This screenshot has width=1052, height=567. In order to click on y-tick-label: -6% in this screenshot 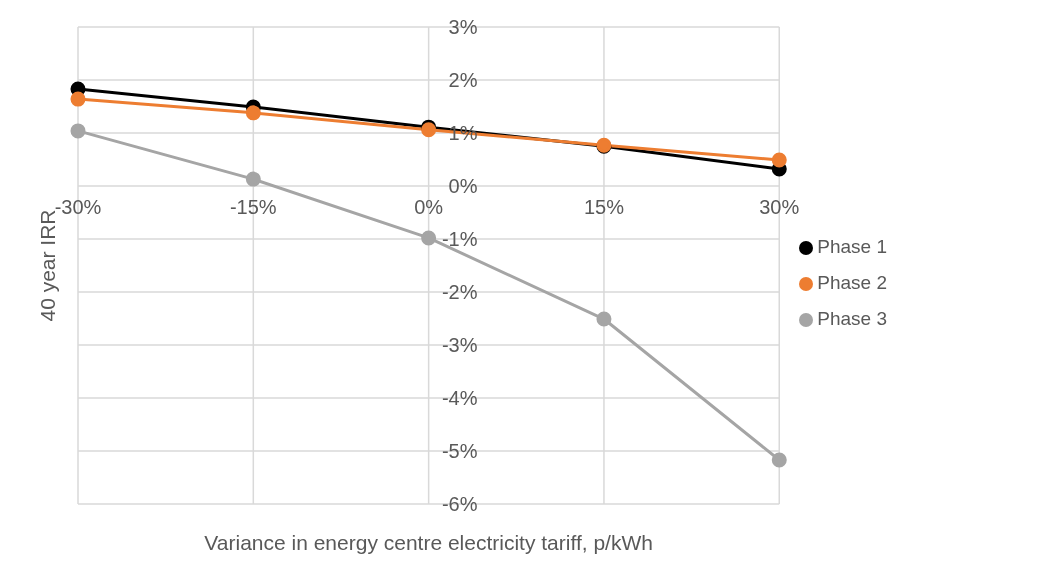, I will do `click(459, 504)`.